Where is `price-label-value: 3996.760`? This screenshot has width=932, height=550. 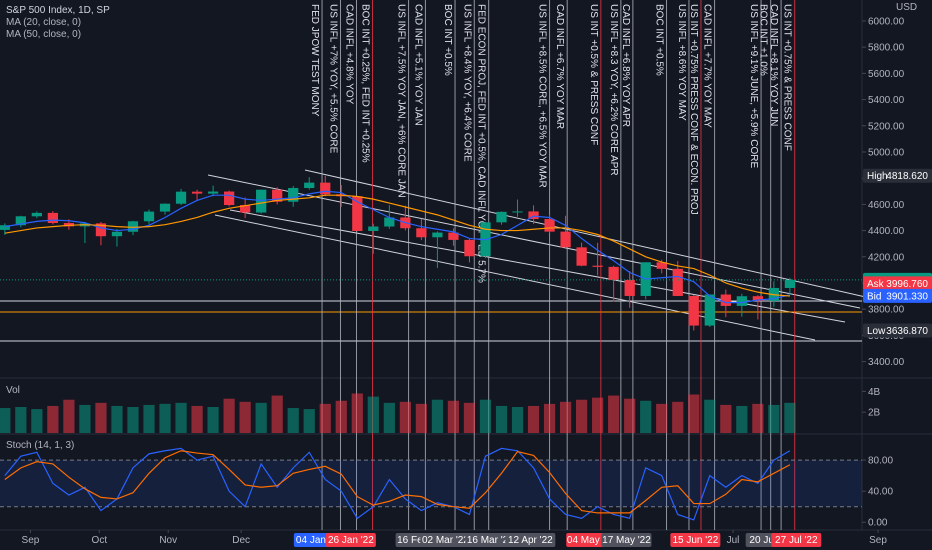 price-label-value: 3996.760 is located at coordinates (907, 284).